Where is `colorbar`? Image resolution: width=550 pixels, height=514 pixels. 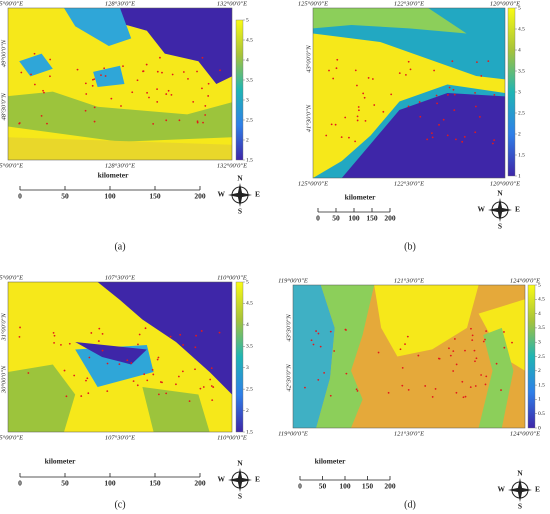 colorbar is located at coordinates (239, 90).